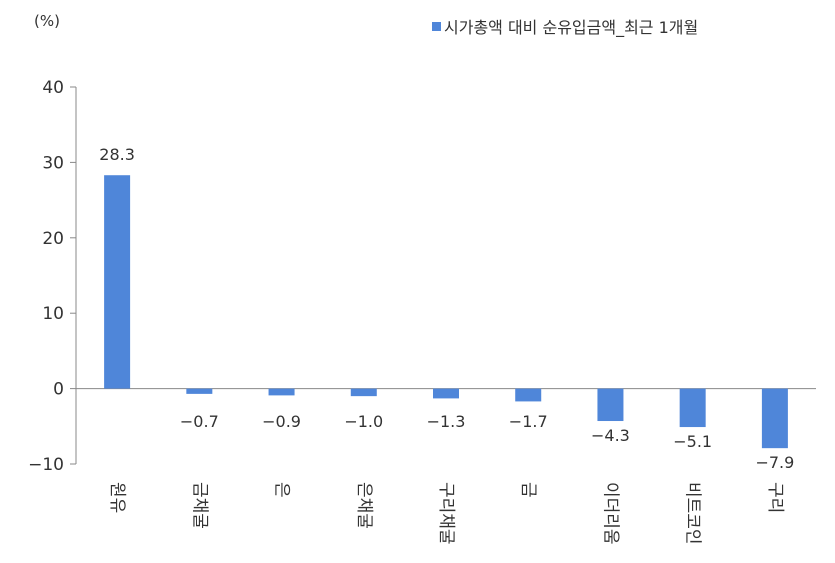  What do you see at coordinates (436, 26) in the screenshot?
I see `legend-swatch-icon` at bounding box center [436, 26].